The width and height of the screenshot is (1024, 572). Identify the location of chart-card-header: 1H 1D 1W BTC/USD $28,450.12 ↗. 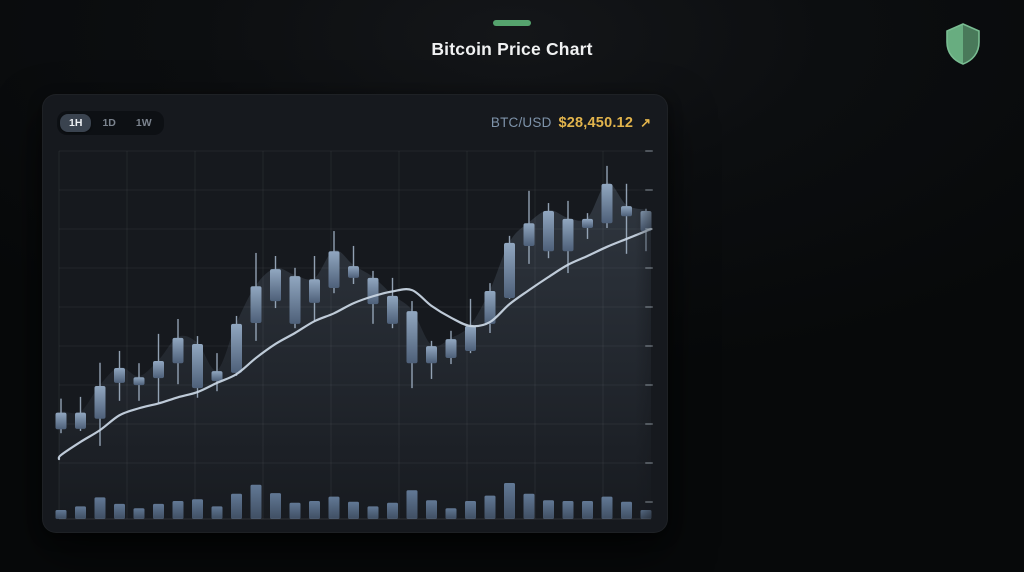
(354, 123).